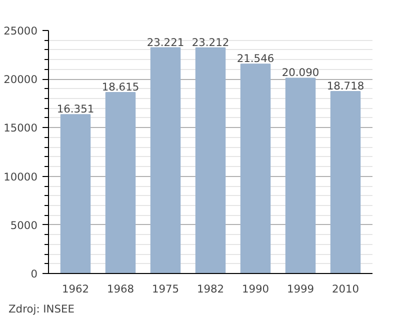 This screenshot has width=400, height=323. I want to click on y-tick-label: 15000, so click(21, 128).